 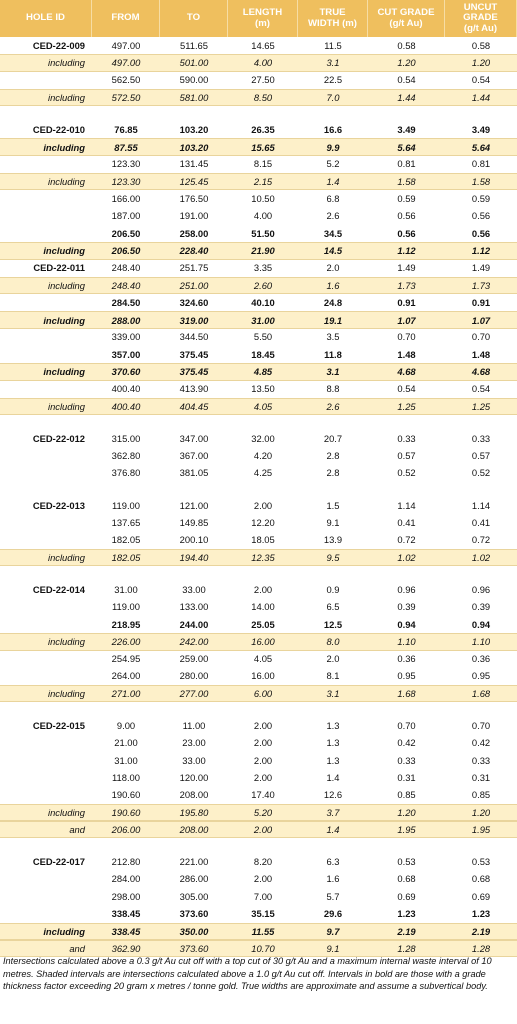 I want to click on hole-cell: including, so click(x=46, y=693).